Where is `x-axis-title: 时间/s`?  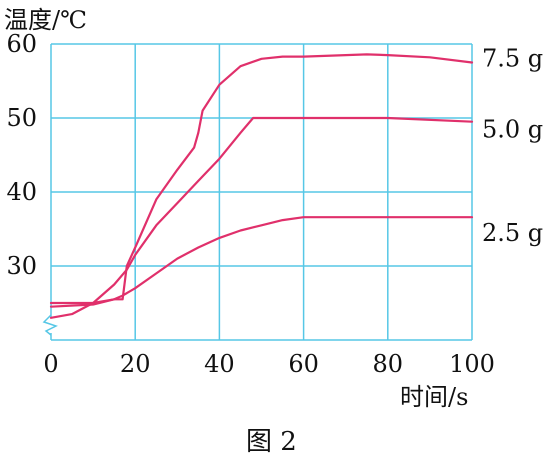 x-axis-title: 时间/s is located at coordinates (434, 397).